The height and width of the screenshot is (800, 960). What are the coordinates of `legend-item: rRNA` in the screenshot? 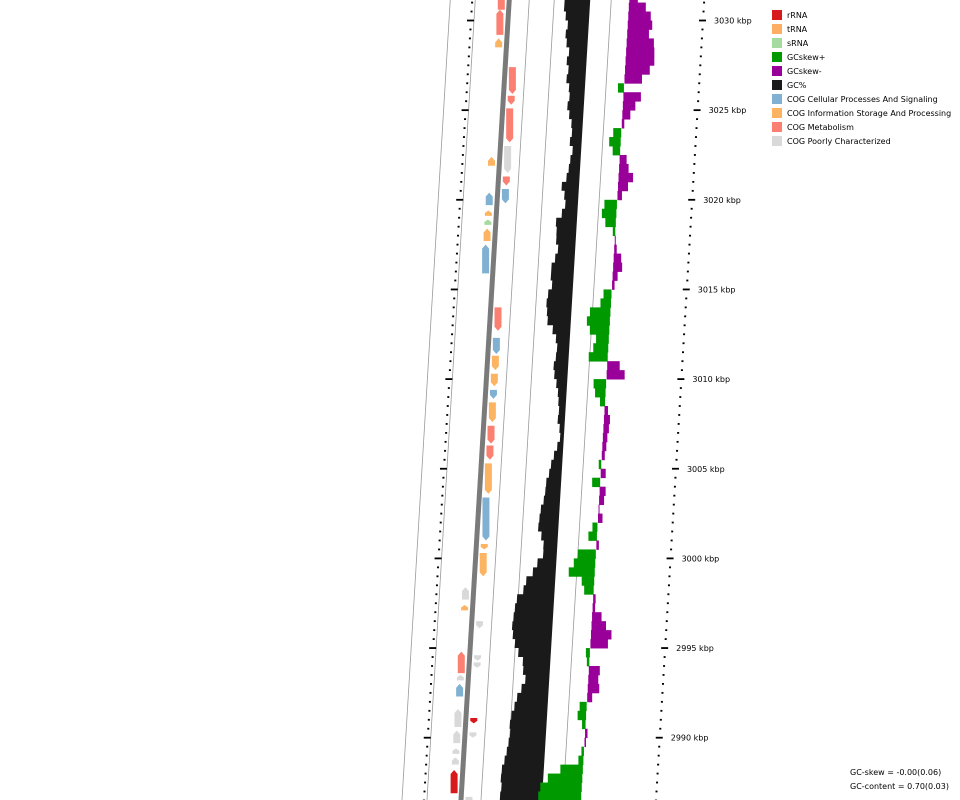 It's located at (861, 15).